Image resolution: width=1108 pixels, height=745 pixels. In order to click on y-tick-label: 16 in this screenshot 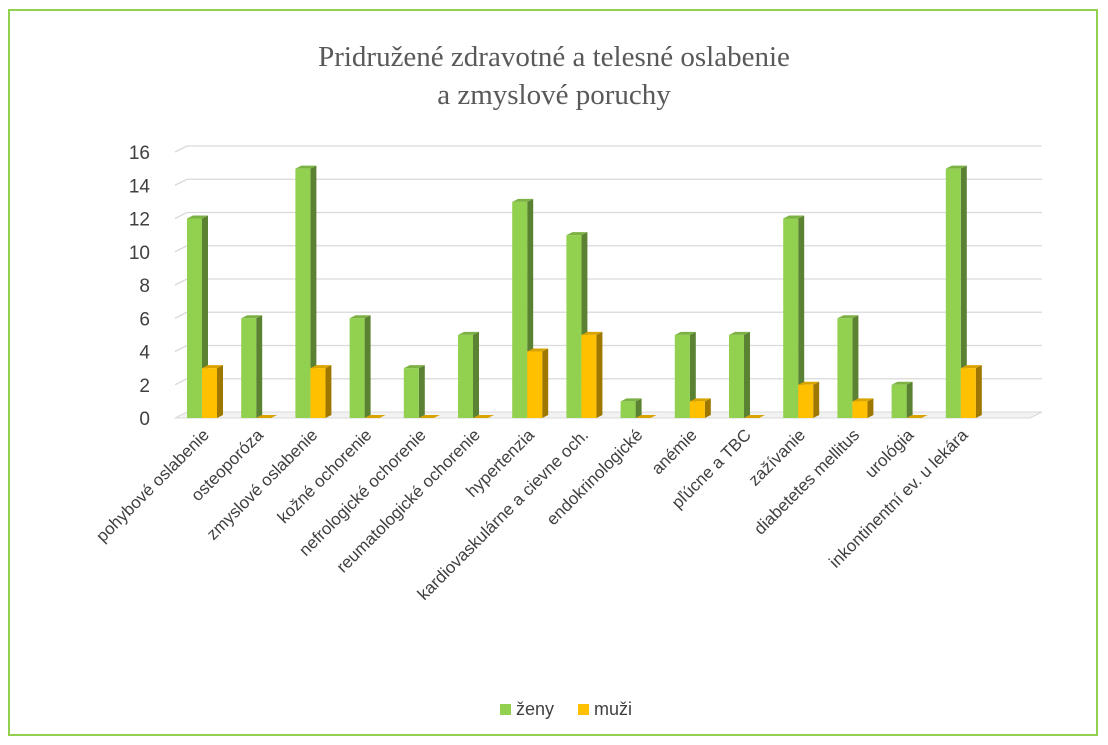, I will do `click(139, 153)`.